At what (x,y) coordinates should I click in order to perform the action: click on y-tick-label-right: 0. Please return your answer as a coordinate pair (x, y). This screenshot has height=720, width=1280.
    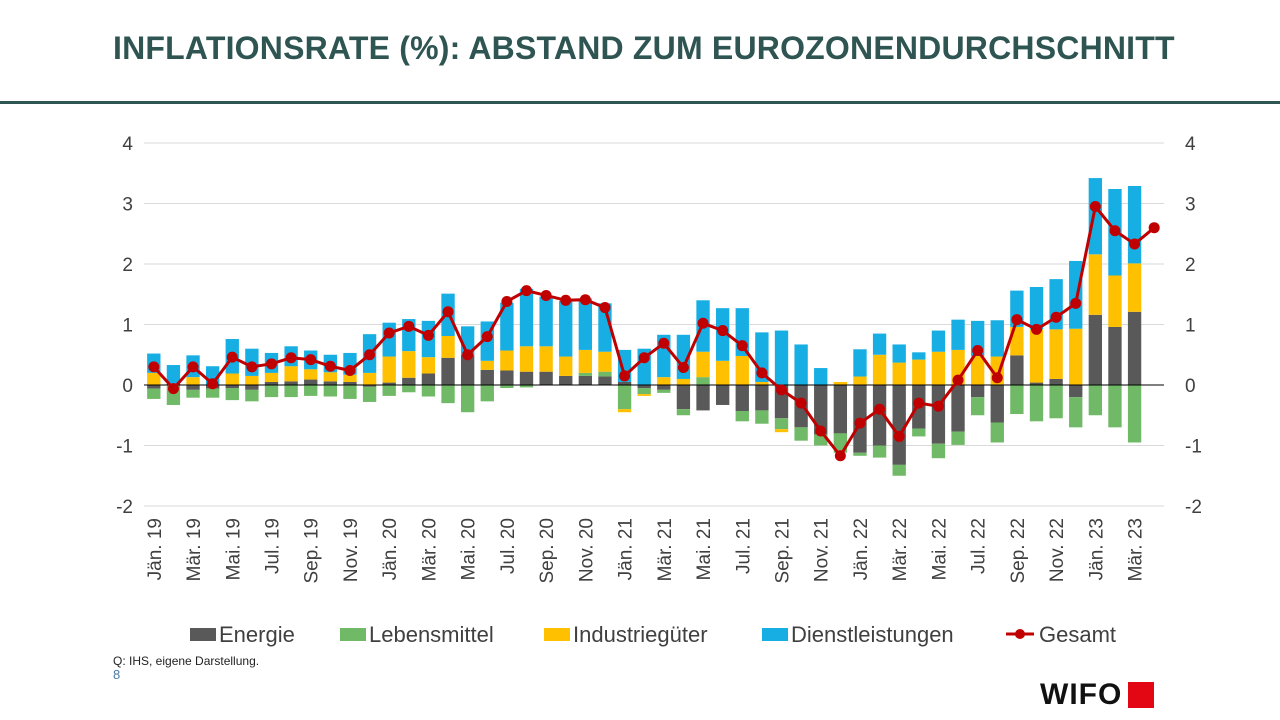
    Looking at the image, I should click on (1190, 386).